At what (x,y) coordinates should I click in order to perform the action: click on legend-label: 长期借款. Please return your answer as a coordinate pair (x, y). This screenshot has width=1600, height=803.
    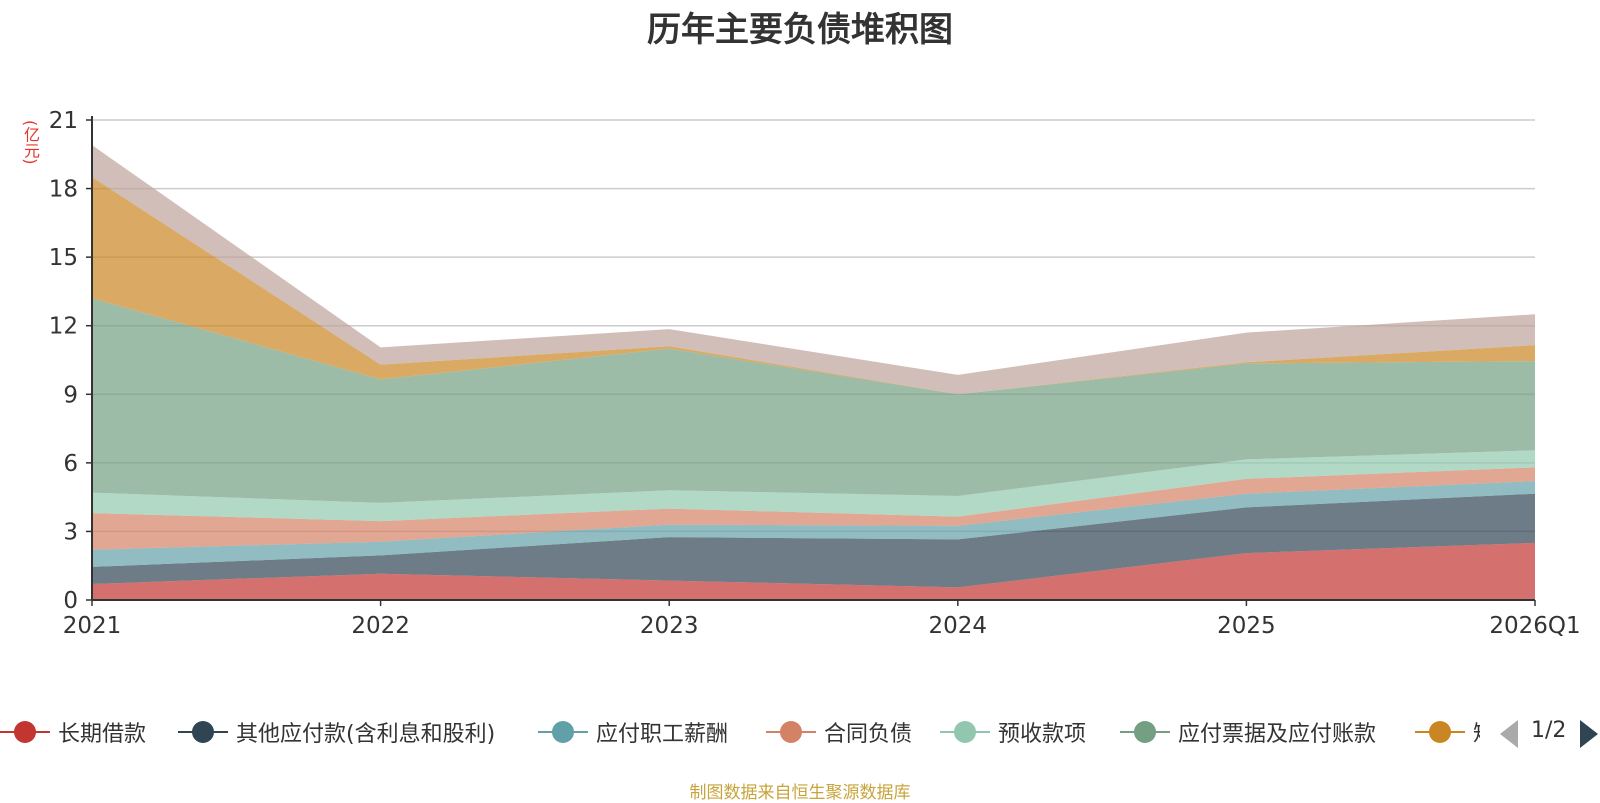
    Looking at the image, I should click on (102, 734).